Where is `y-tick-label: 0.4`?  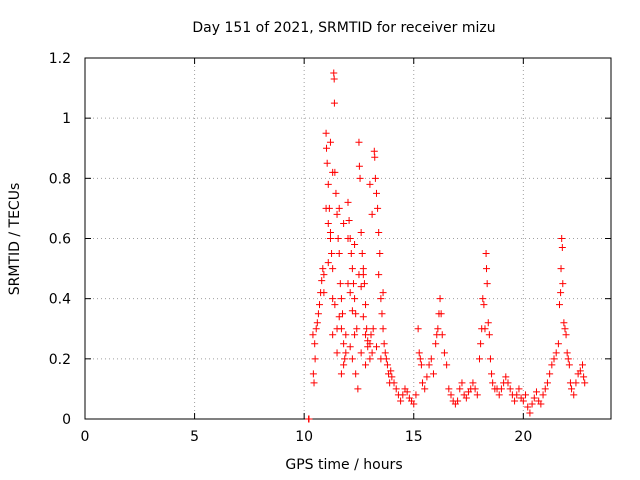
y-tick-label: 0.4 is located at coordinates (60, 300).